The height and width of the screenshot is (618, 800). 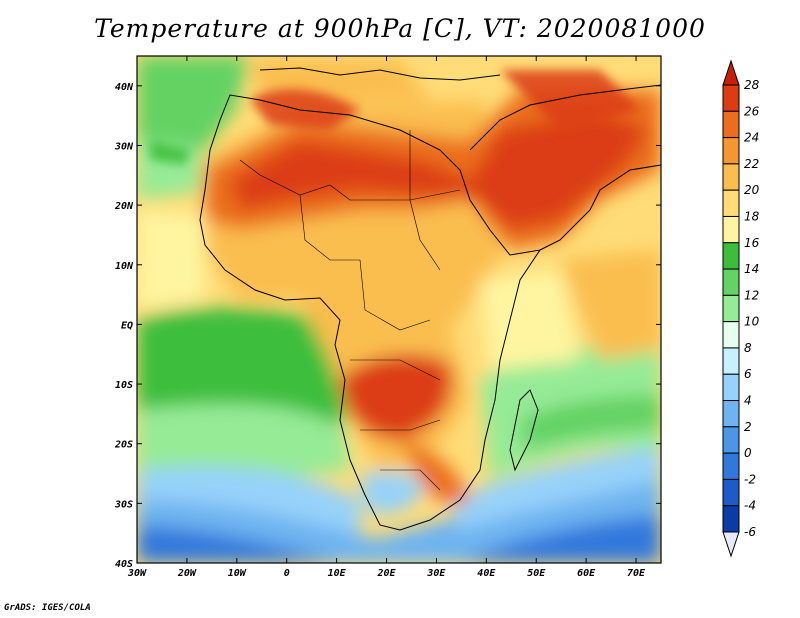 I want to click on colorbar-label: 18, so click(x=752, y=216).